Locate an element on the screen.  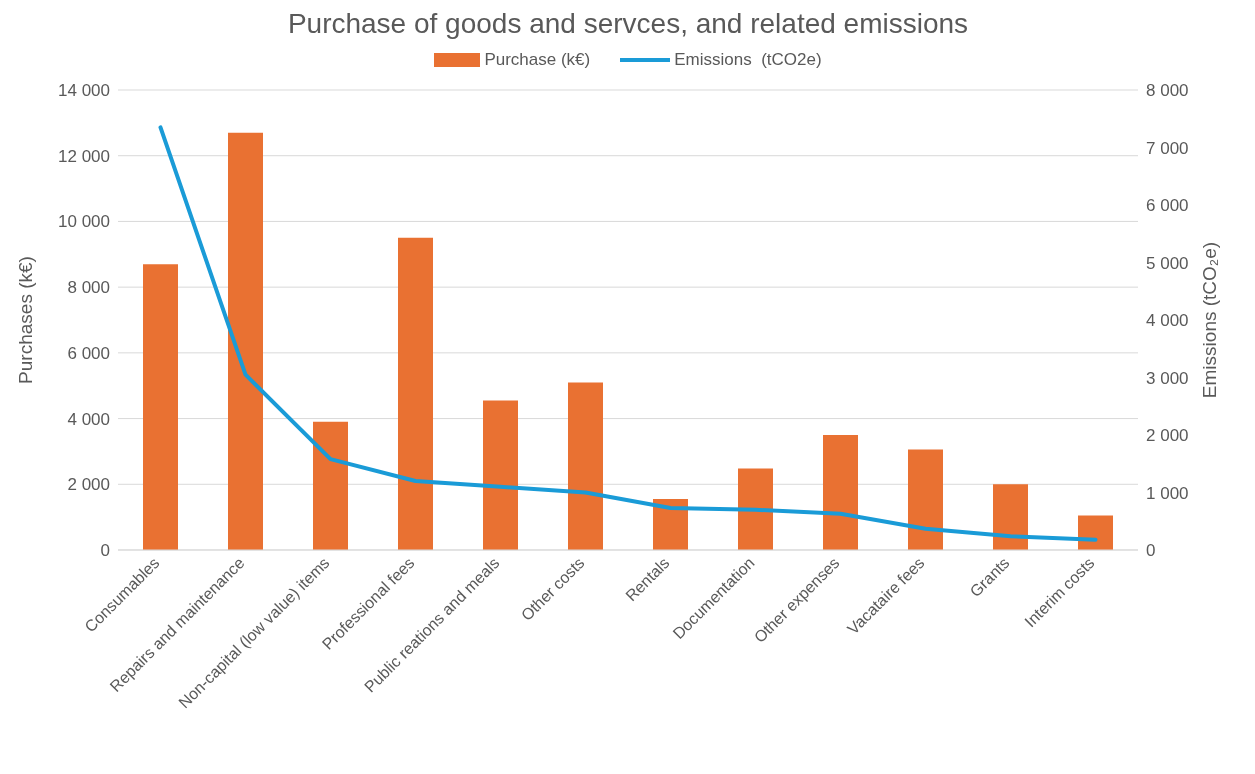
legend-label: Purchase (k€) is located at coordinates (537, 60).